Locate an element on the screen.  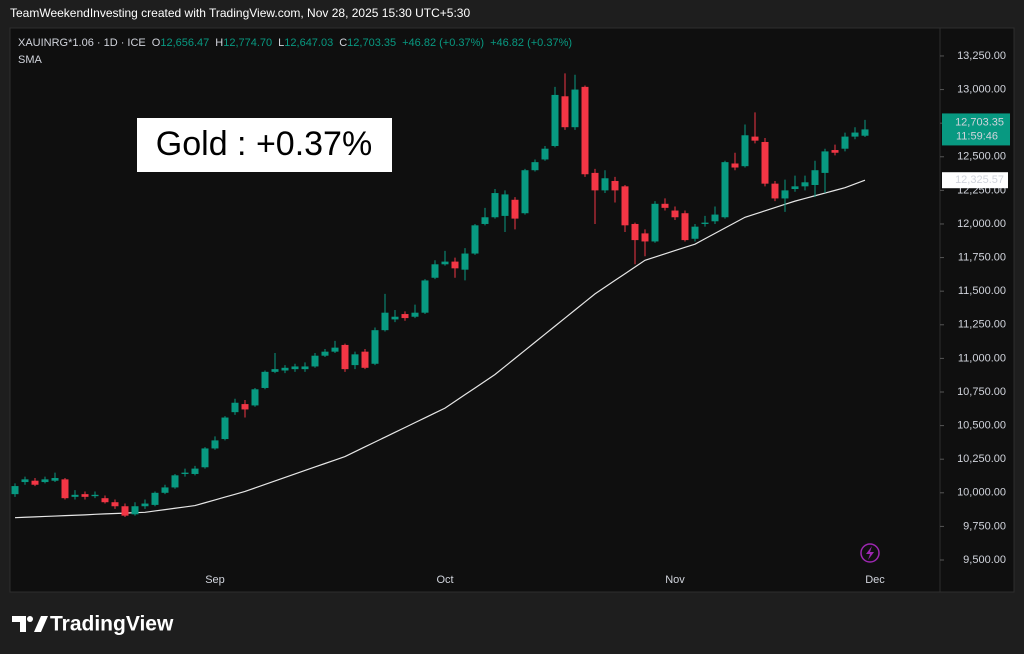
tv-logo: TradingView is located at coordinates (112, 624).